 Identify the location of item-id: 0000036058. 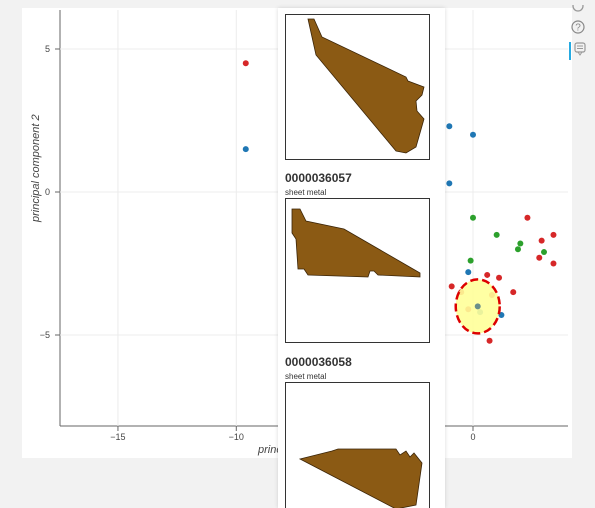
(318, 362).